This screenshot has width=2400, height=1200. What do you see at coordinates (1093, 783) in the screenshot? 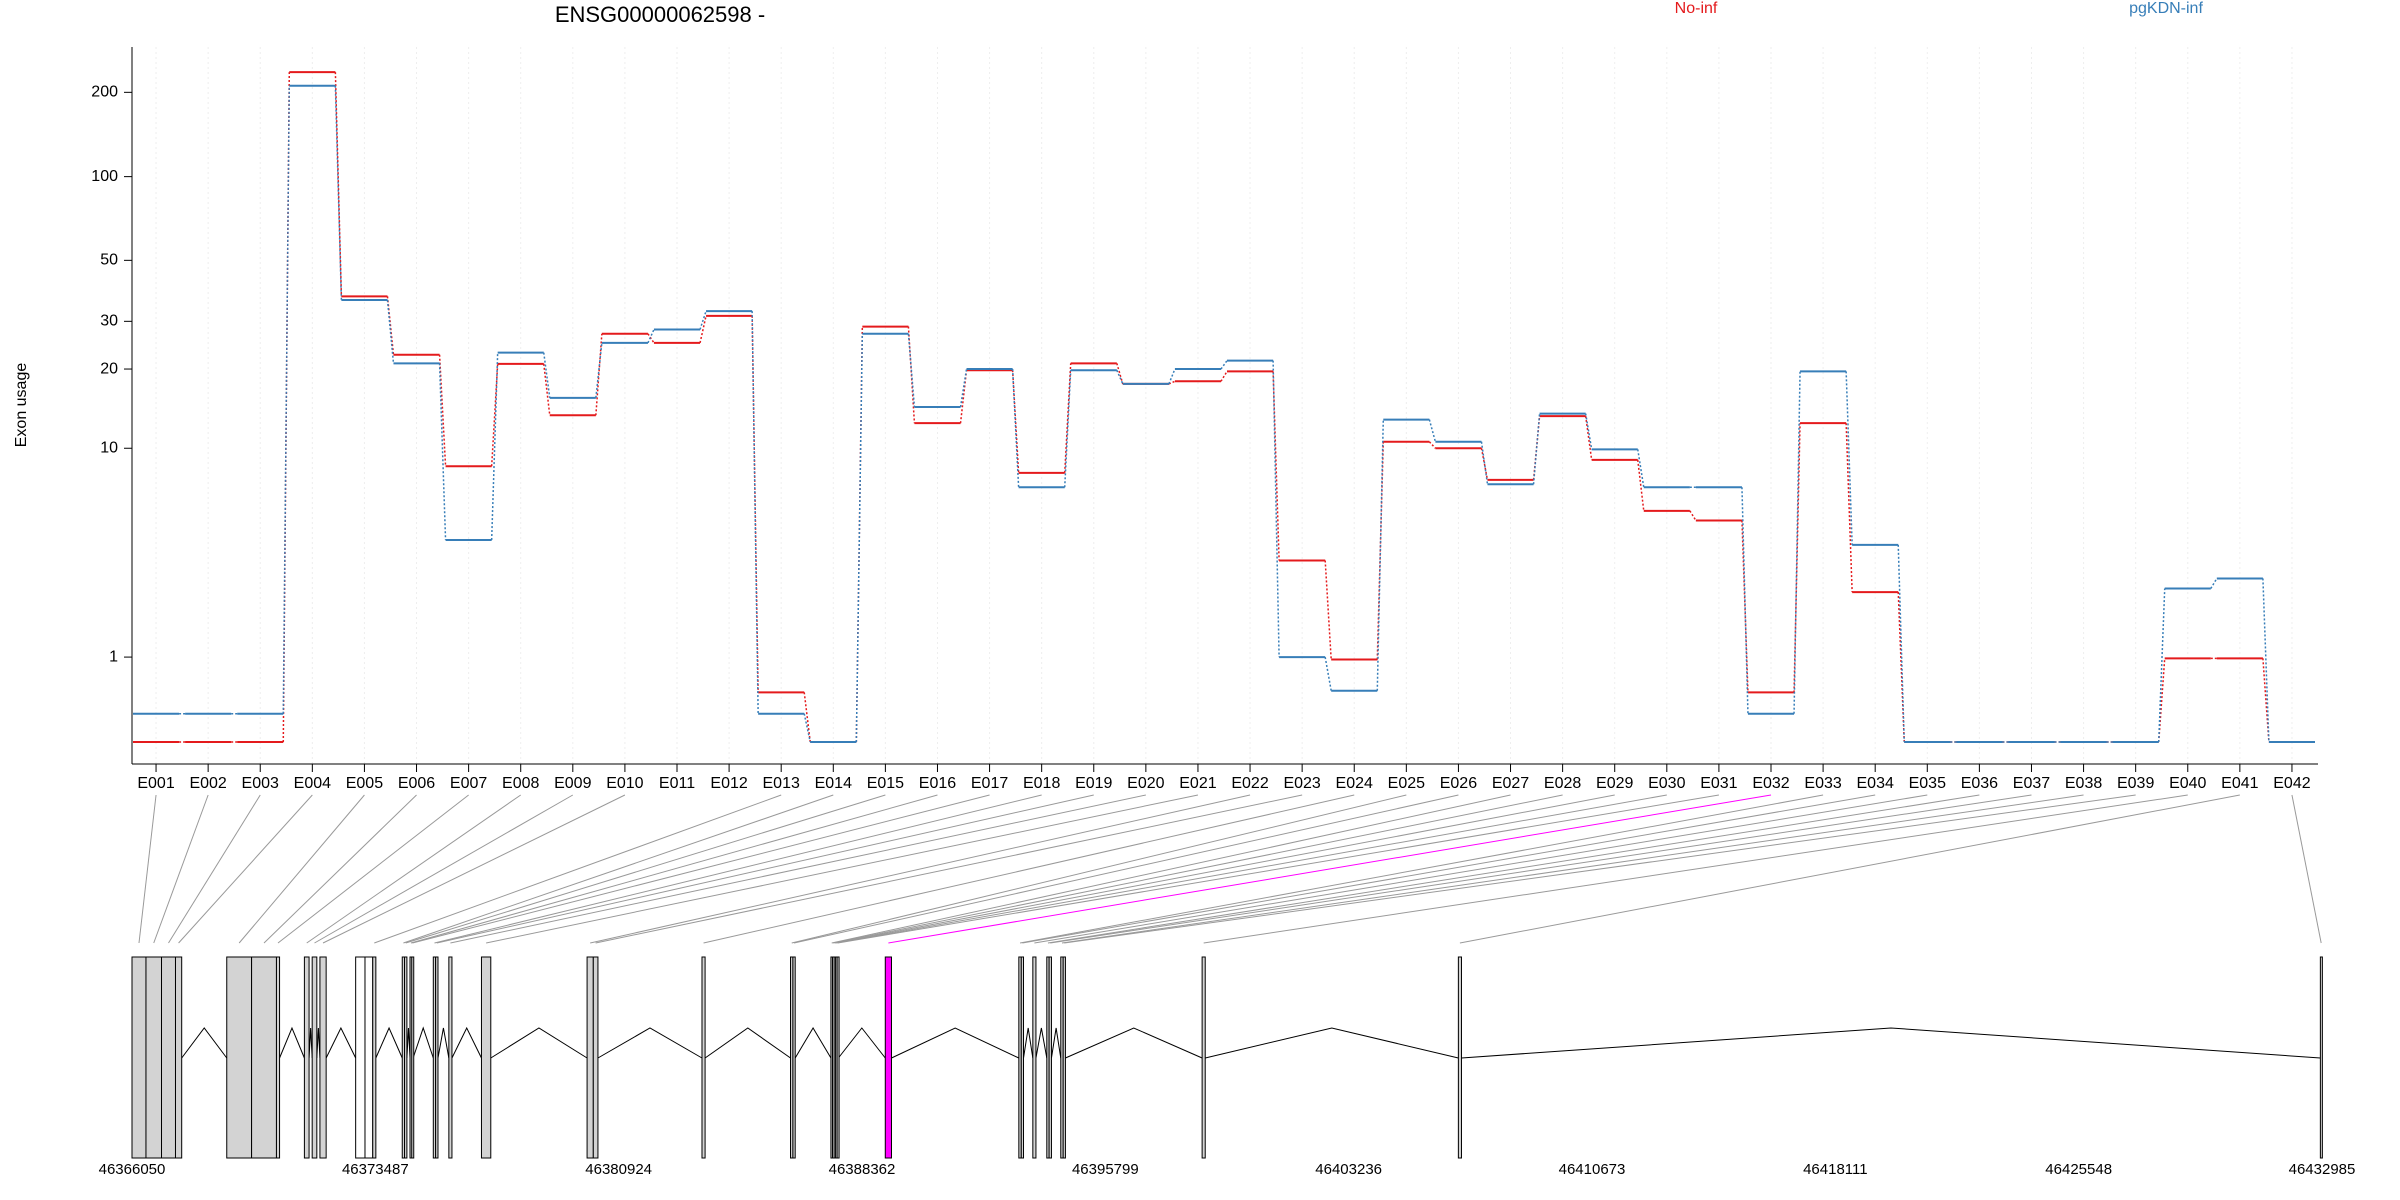
I see `x-tick-label: E019` at bounding box center [1093, 783].